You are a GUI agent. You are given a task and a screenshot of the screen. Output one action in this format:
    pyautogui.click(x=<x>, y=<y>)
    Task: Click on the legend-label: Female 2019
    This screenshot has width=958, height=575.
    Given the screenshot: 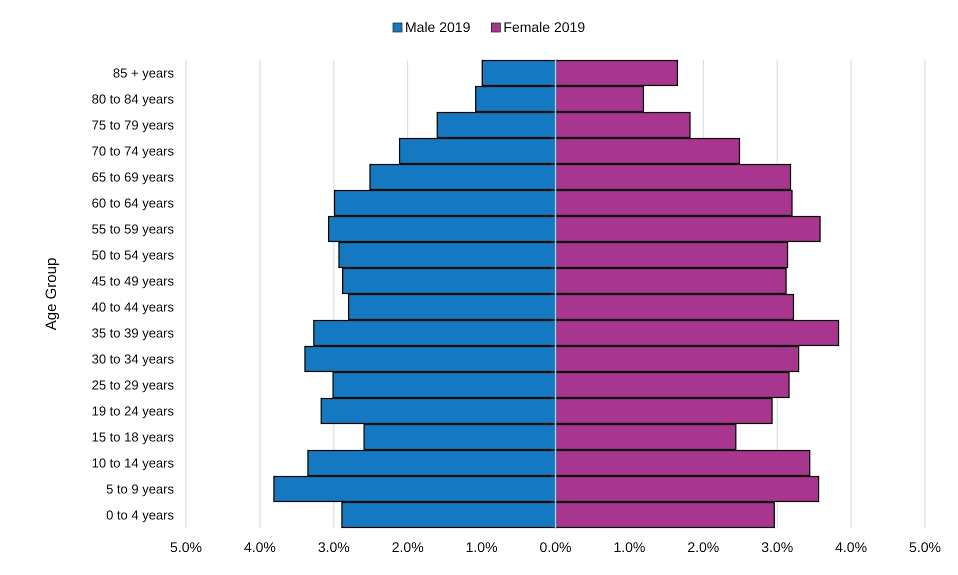 What is the action you would take?
    pyautogui.click(x=544, y=27)
    